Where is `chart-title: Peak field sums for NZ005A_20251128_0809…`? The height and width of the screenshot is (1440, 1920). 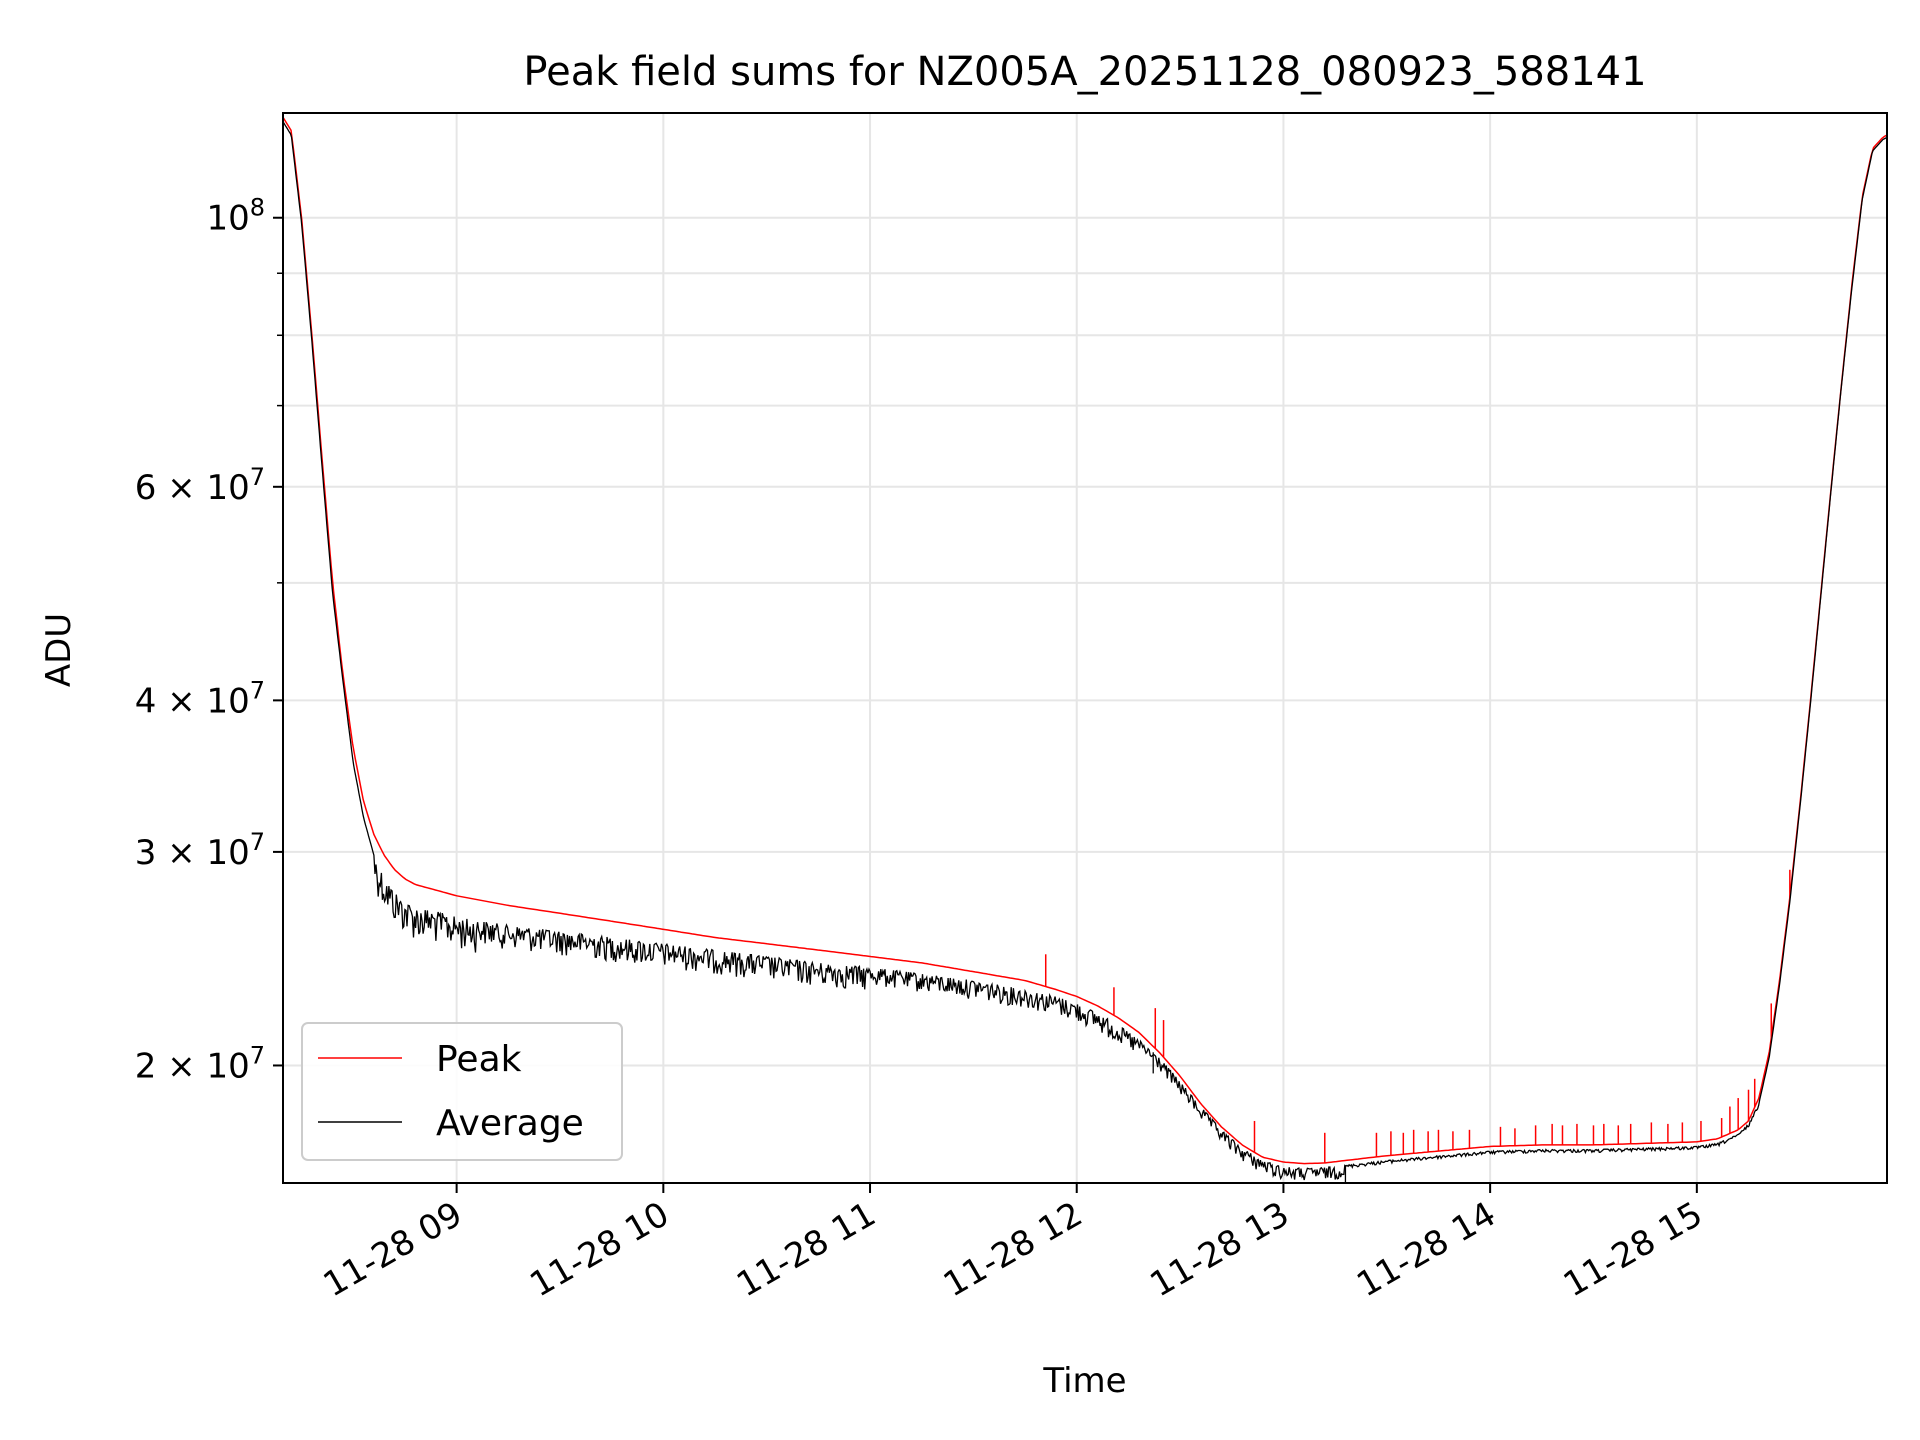 chart-title: Peak field sums for NZ005A_20251128_0809… is located at coordinates (1084, 72).